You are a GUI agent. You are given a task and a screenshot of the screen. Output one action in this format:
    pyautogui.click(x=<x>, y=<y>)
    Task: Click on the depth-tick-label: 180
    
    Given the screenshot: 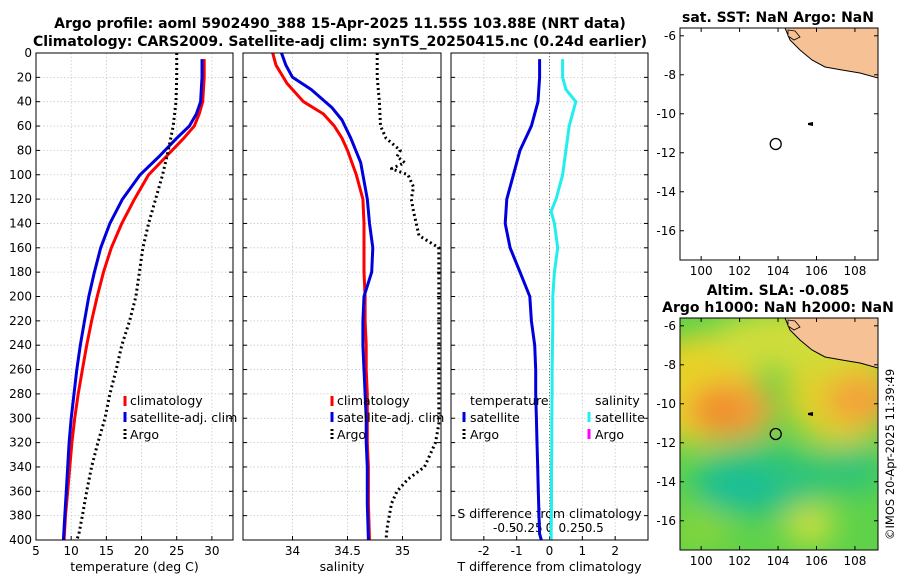 What is the action you would take?
    pyautogui.click(x=20, y=272)
    